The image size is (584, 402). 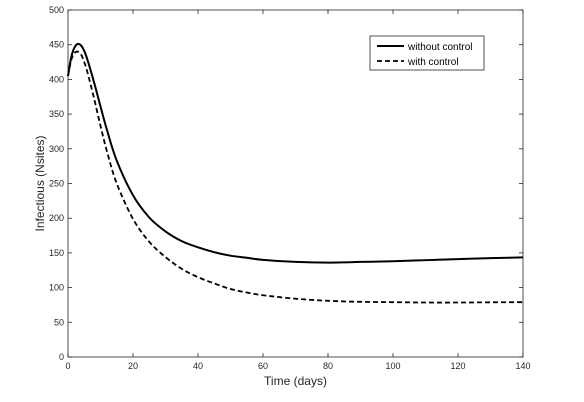 I want to click on legend-label-without-control: without control, so click(x=439, y=47).